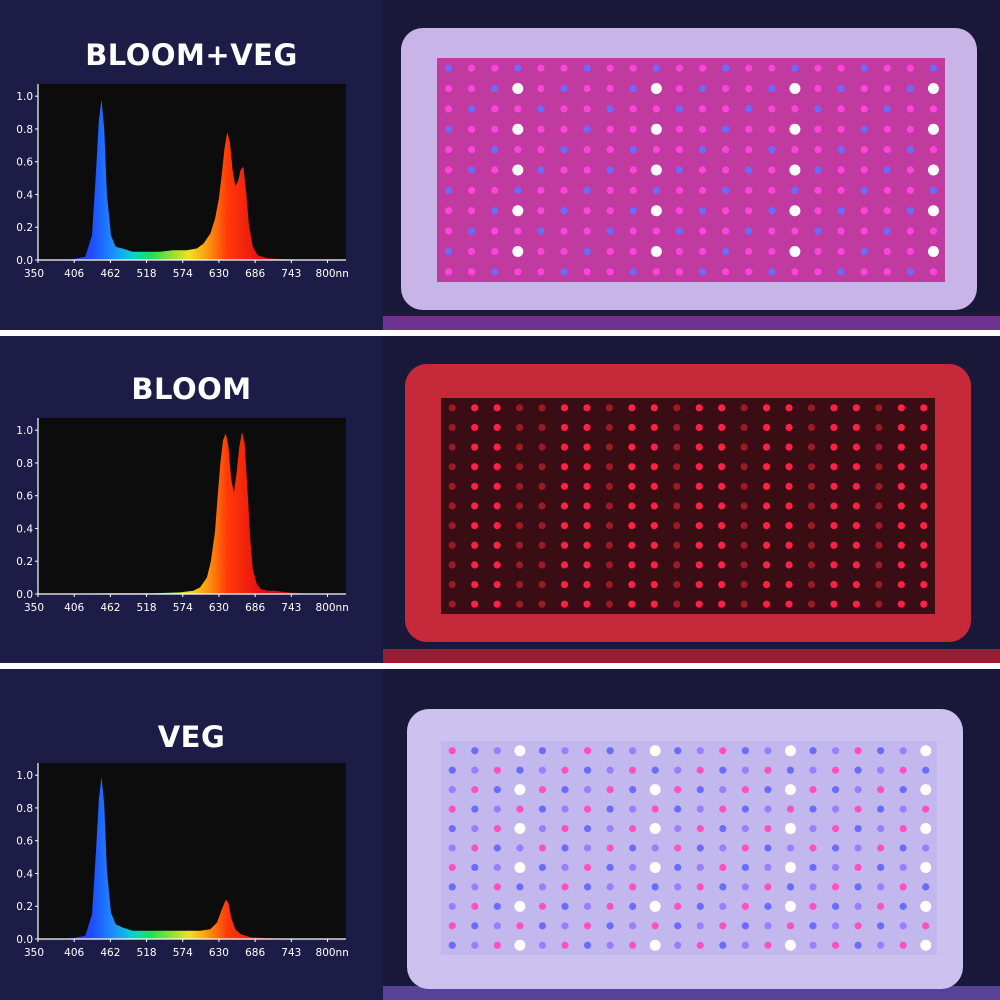  What do you see at coordinates (190, 179) in the screenshot?
I see `spectrum-area` at bounding box center [190, 179].